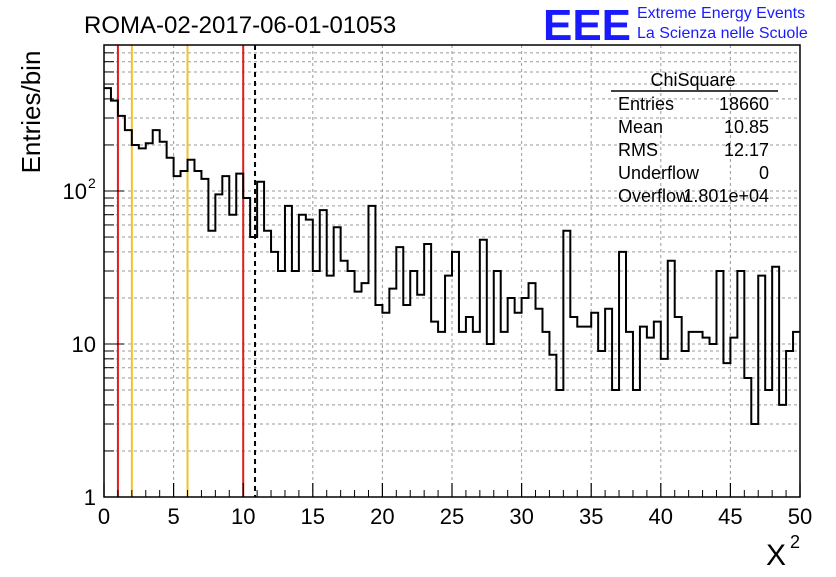 The height and width of the screenshot is (577, 836). Describe the element at coordinates (726, 196) in the screenshot. I see `stats-value-overflow: 1.801e+04` at that location.